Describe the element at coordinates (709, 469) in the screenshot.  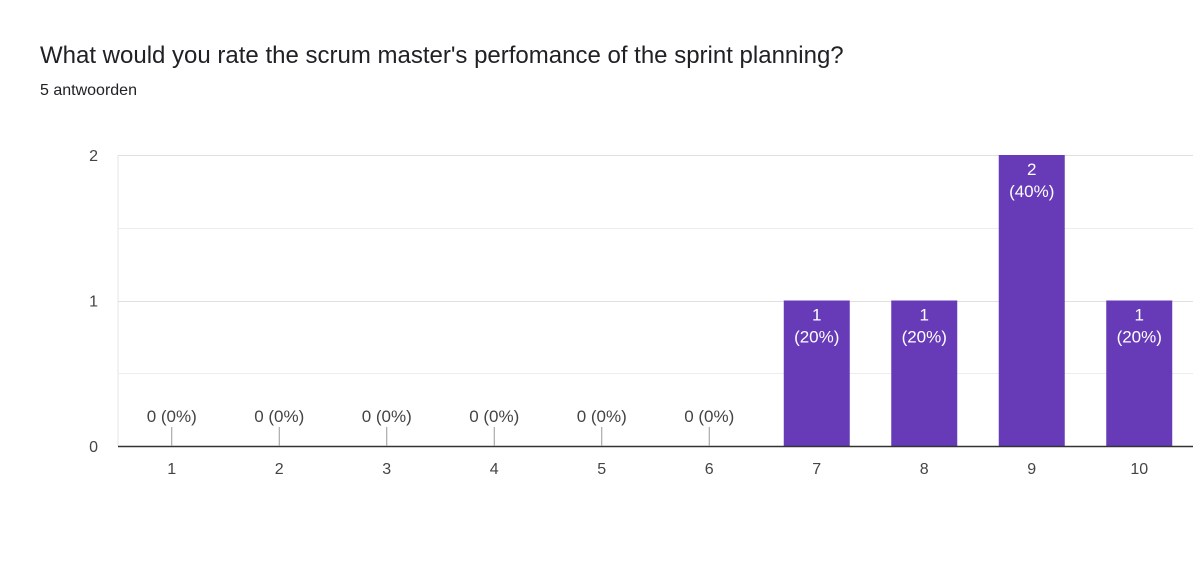
I see `x-tick-label: 6` at that location.